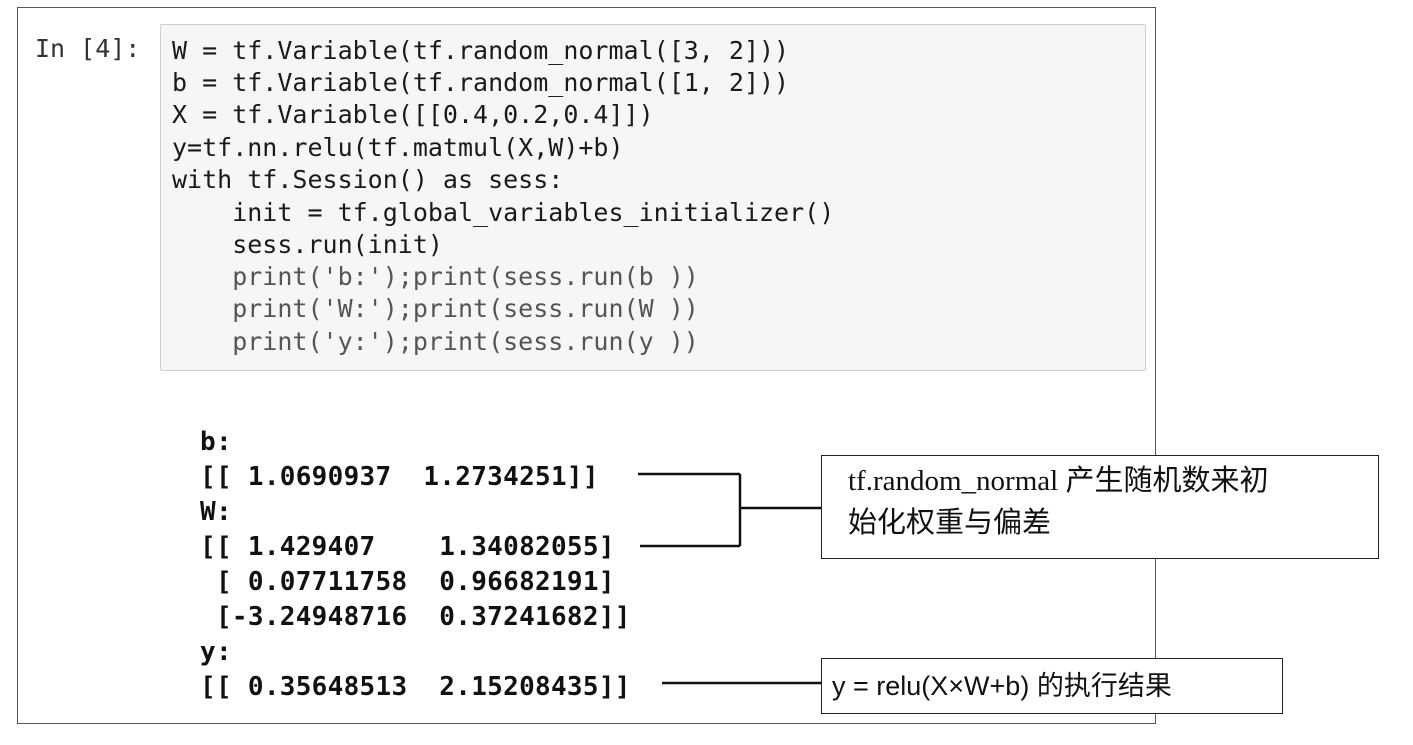  What do you see at coordinates (88, 48) in the screenshot?
I see `cell-prompt: In [4]:` at bounding box center [88, 48].